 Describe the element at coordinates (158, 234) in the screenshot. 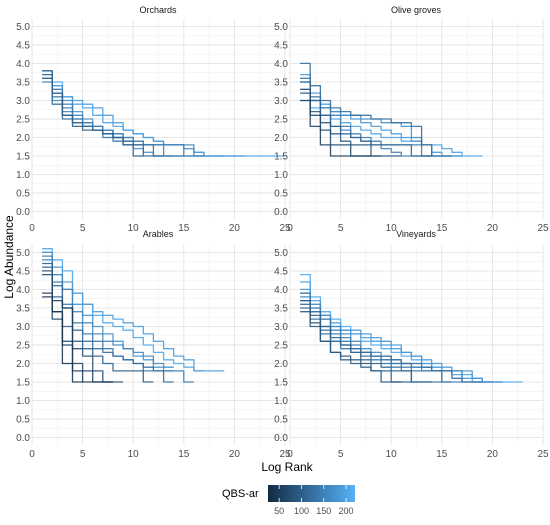

I see `facet-title: Arables` at that location.